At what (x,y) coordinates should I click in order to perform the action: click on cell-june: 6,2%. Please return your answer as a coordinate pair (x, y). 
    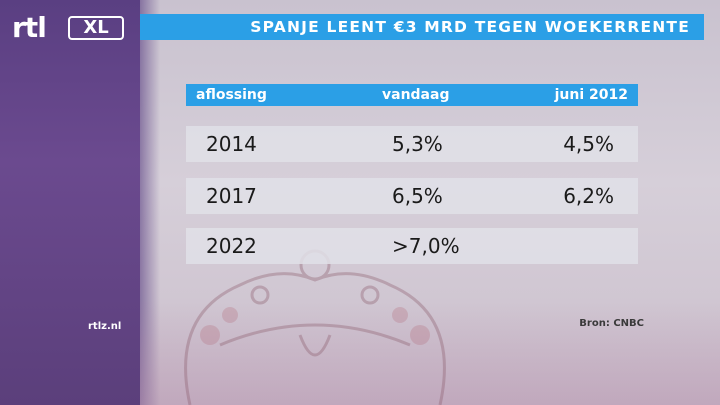
    Looking at the image, I should click on (588, 196).